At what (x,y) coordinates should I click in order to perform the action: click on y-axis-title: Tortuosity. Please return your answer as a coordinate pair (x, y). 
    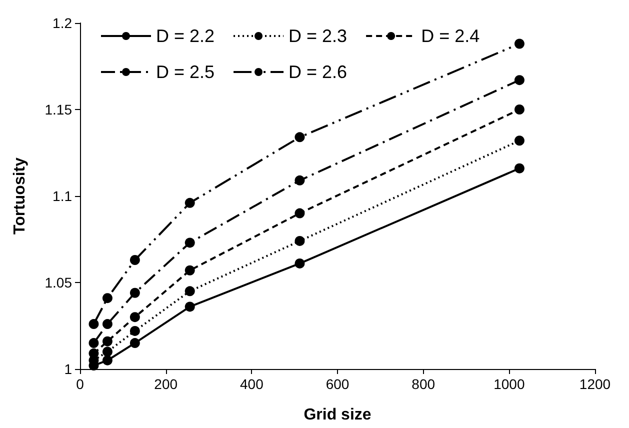
    Looking at the image, I should click on (20, 196).